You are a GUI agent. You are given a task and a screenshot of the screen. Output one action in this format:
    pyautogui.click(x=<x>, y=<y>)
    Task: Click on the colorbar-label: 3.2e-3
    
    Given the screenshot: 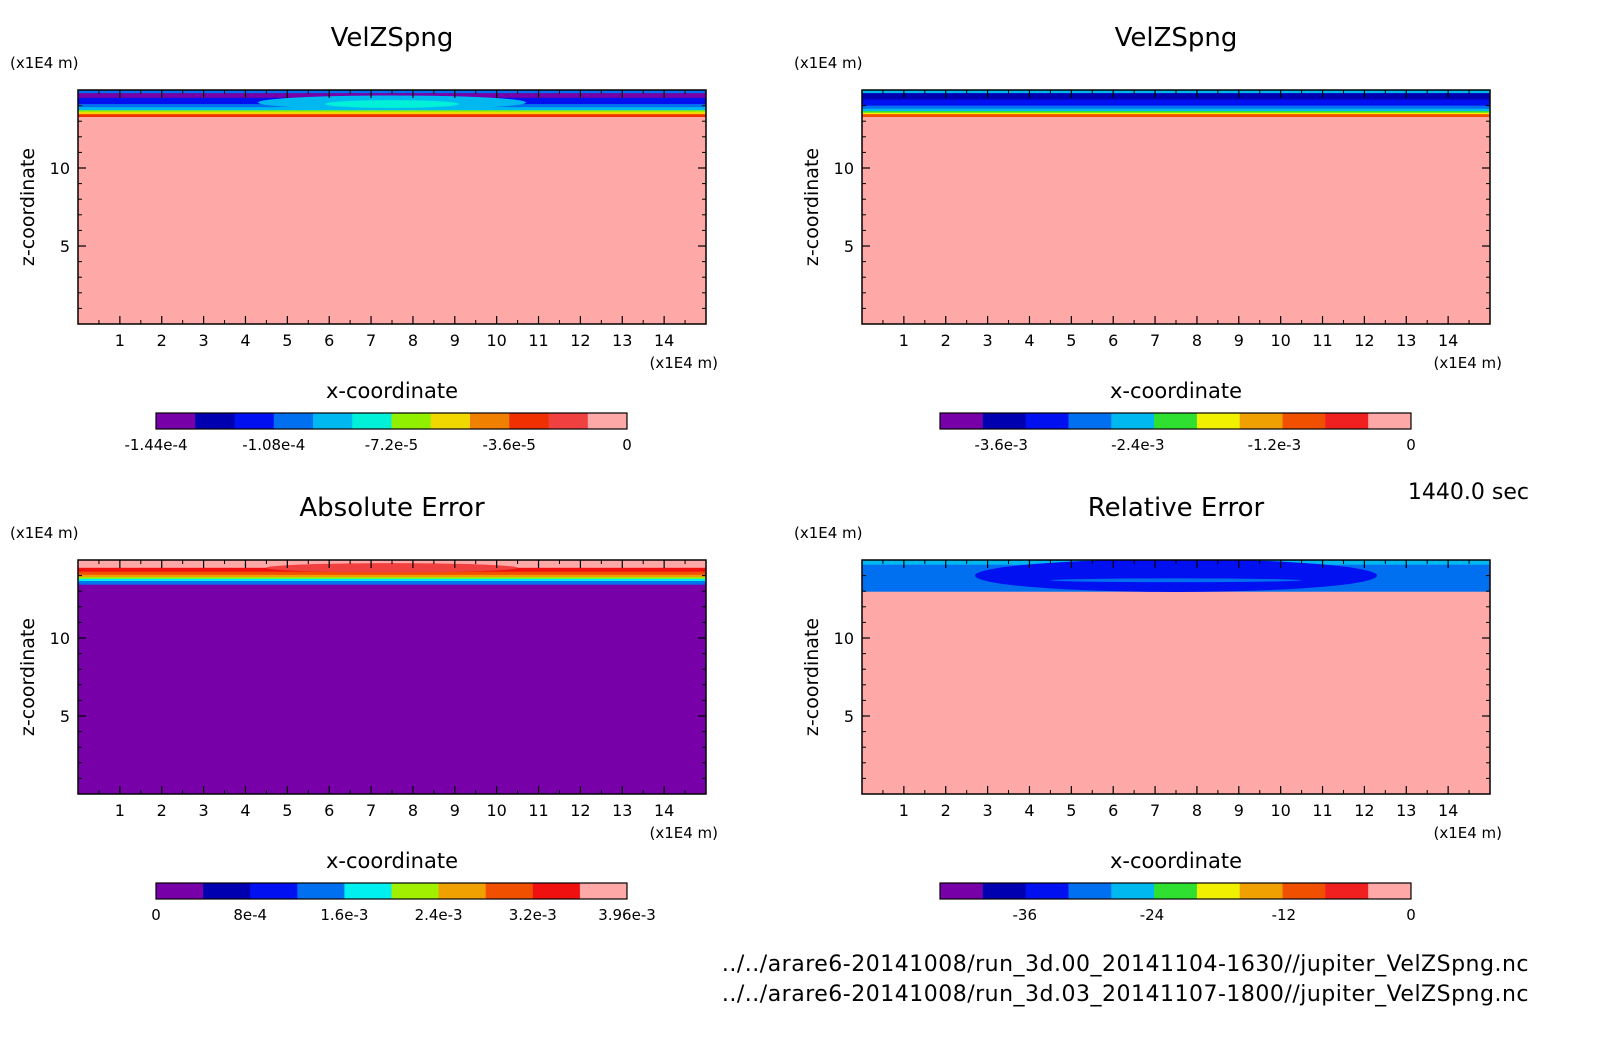 What is the action you would take?
    pyautogui.click(x=533, y=915)
    